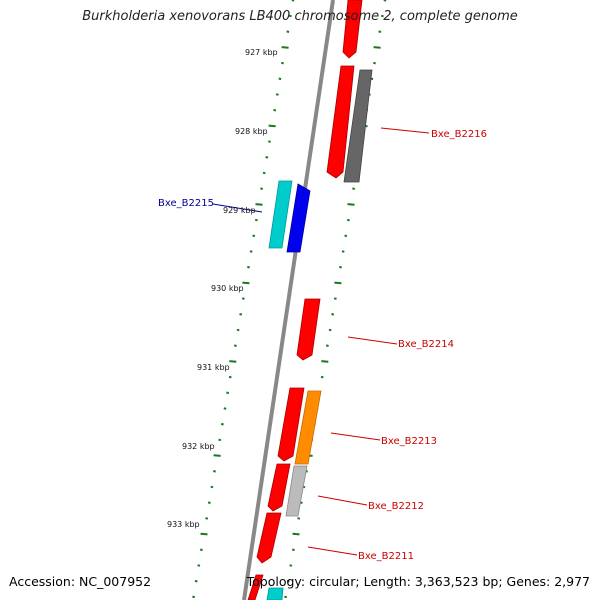 The height and width of the screenshot is (604, 600). What do you see at coordinates (80, 581) in the screenshot?
I see `accession-text: Accession: NC_007952` at bounding box center [80, 581].